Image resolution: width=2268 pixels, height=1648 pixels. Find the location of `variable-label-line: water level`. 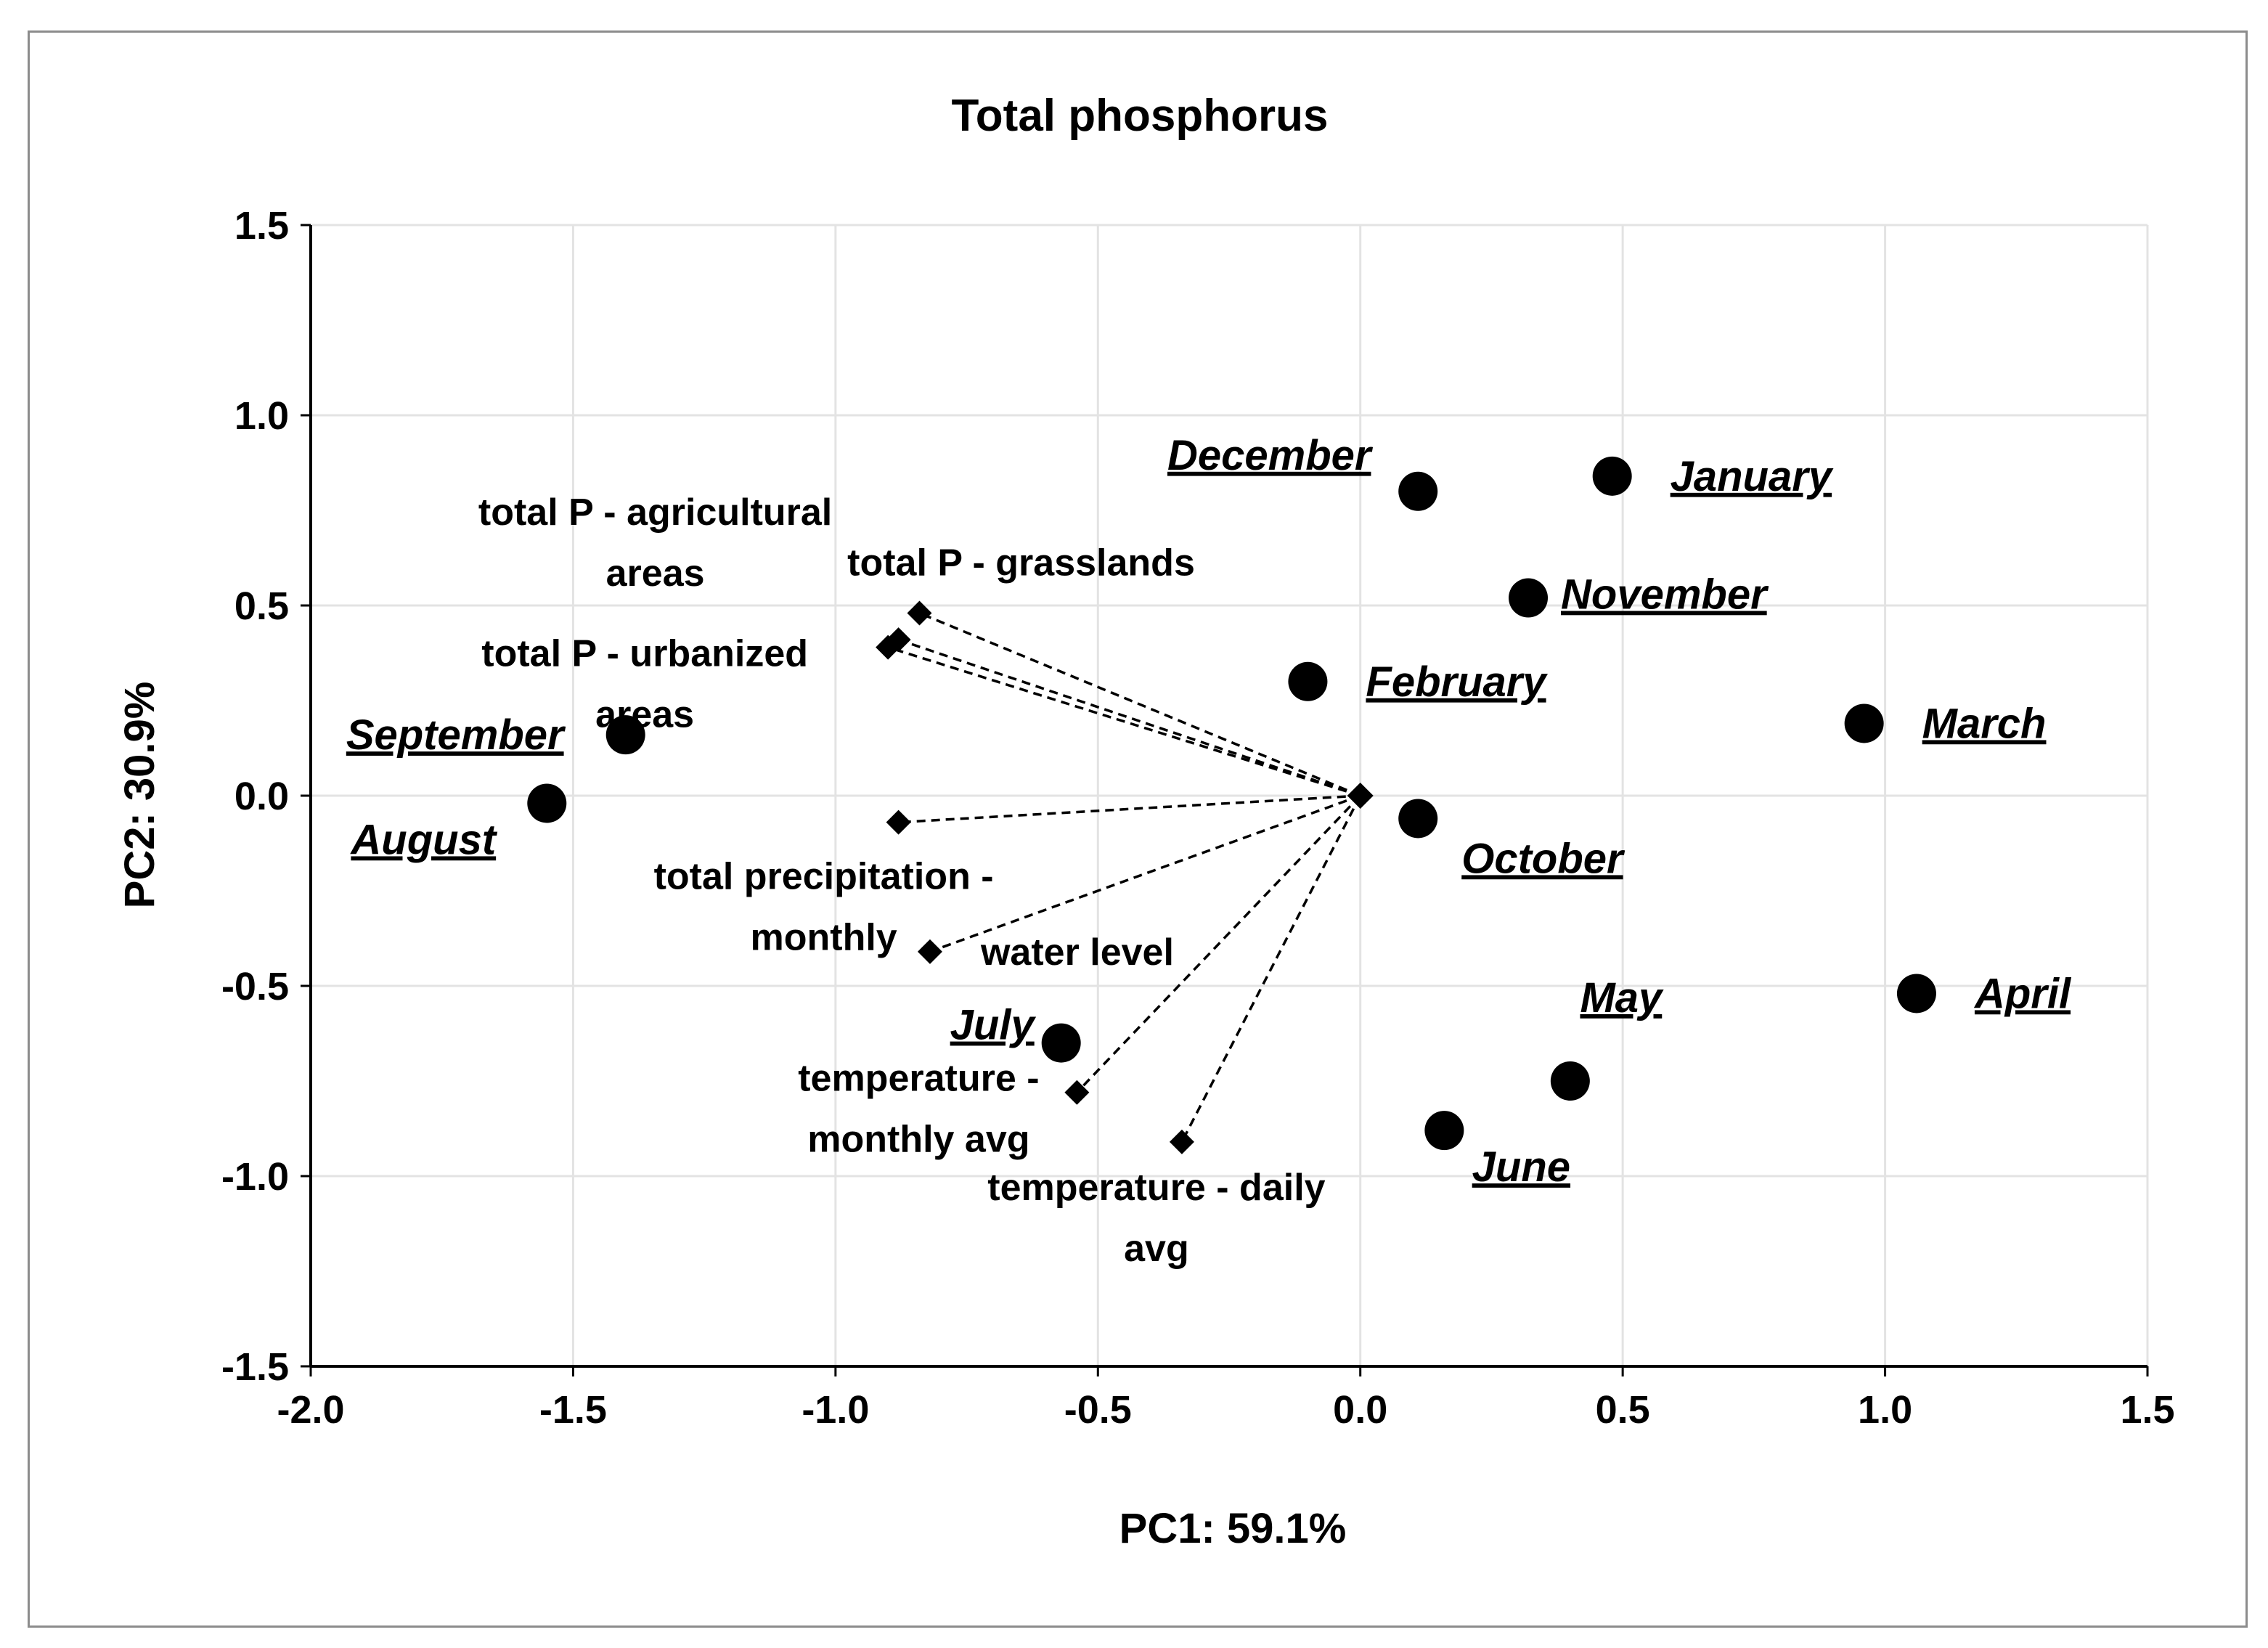

variable-label-line: water level is located at coordinates (1077, 952).